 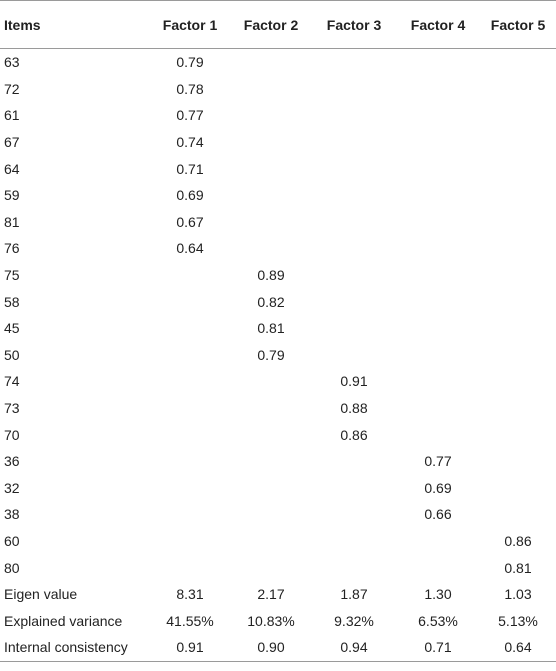 What do you see at coordinates (354, 24) in the screenshot?
I see `column-header-factor-3: Factor 3` at bounding box center [354, 24].